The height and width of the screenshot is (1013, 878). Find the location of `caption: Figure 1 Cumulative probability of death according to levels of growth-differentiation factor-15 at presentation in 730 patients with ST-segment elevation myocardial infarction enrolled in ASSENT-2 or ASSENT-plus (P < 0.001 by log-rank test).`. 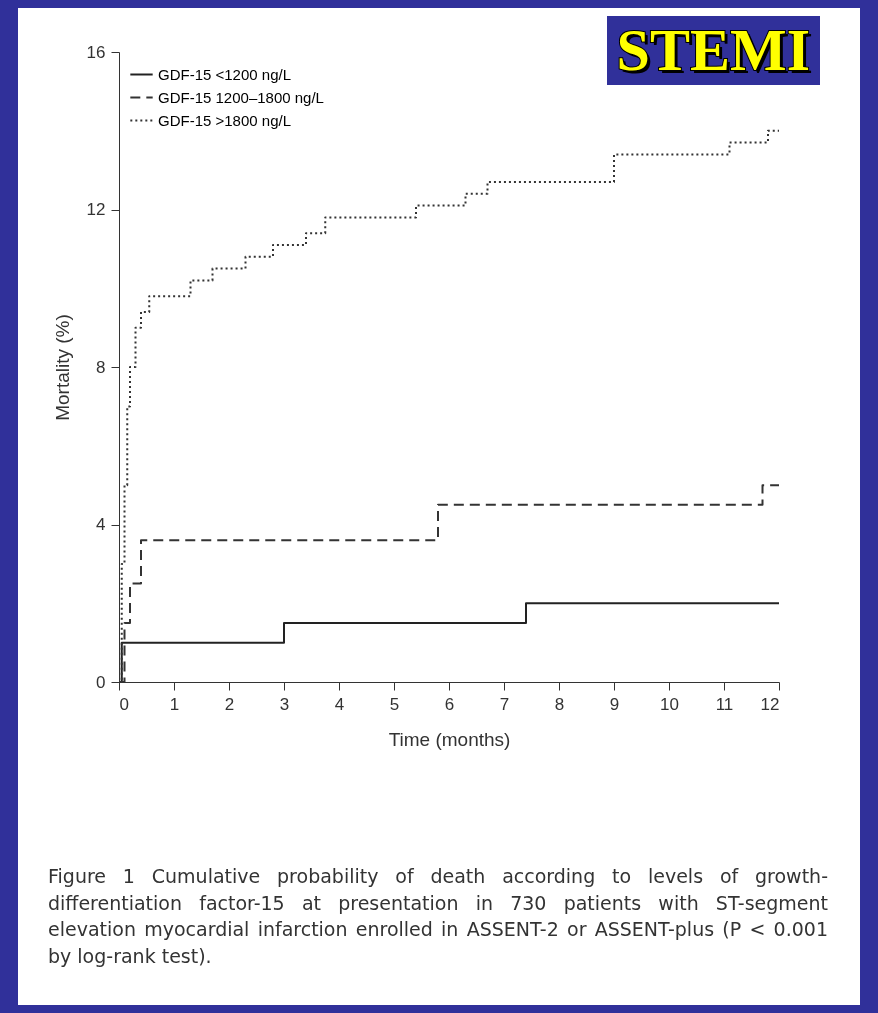

caption: Figure 1 Cumulative probability of death according to levels of growth-differentiation factor-15 at presentation in 730 patients with ST-segment elevation myocardial infarction enrolled in ASSENT-2 or ASSENT-plus (P < 0.001 by log-rank test). is located at coordinates (438, 916).